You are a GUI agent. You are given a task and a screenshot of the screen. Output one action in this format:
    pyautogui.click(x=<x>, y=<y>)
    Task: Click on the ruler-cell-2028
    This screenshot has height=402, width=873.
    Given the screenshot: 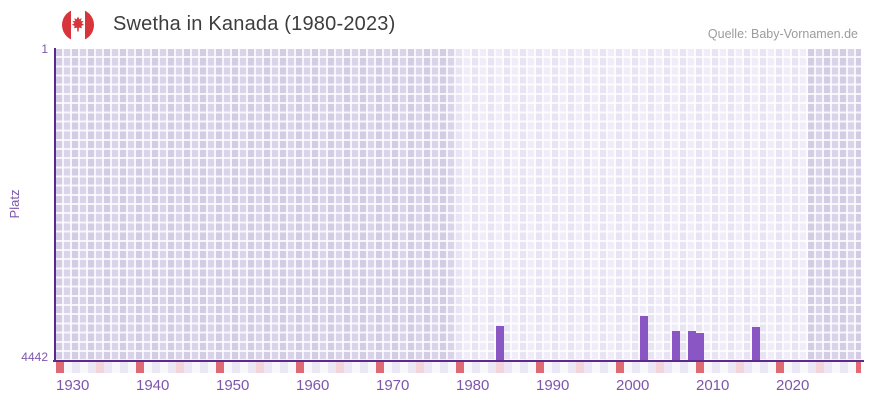 What is the action you would take?
    pyautogui.click(x=844, y=367)
    